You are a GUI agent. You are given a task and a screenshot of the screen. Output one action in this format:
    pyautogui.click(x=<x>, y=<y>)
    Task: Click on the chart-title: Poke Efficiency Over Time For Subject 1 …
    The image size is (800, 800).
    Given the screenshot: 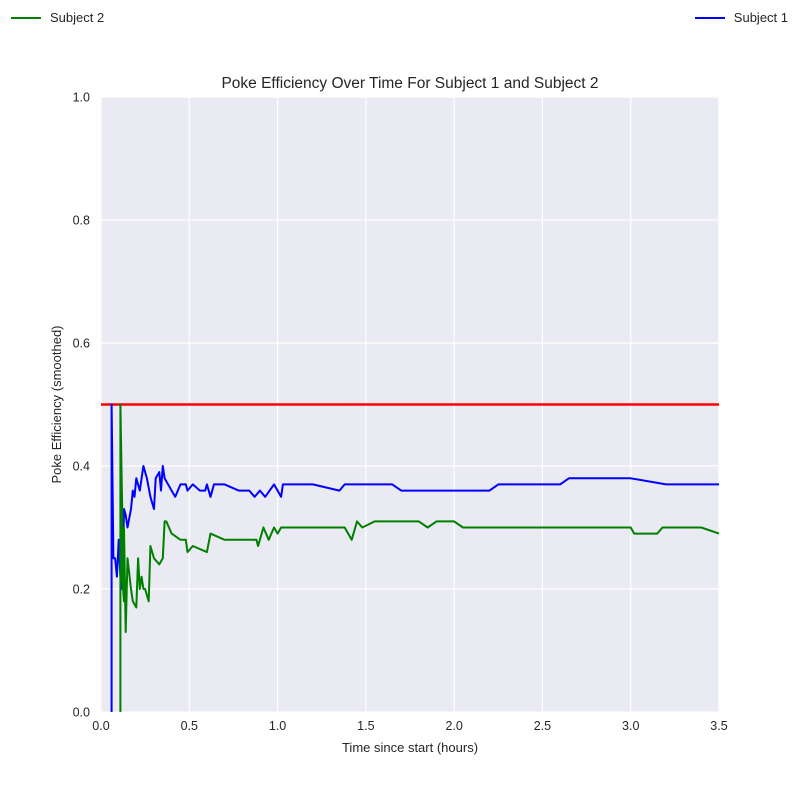 What is the action you would take?
    pyautogui.click(x=409, y=83)
    